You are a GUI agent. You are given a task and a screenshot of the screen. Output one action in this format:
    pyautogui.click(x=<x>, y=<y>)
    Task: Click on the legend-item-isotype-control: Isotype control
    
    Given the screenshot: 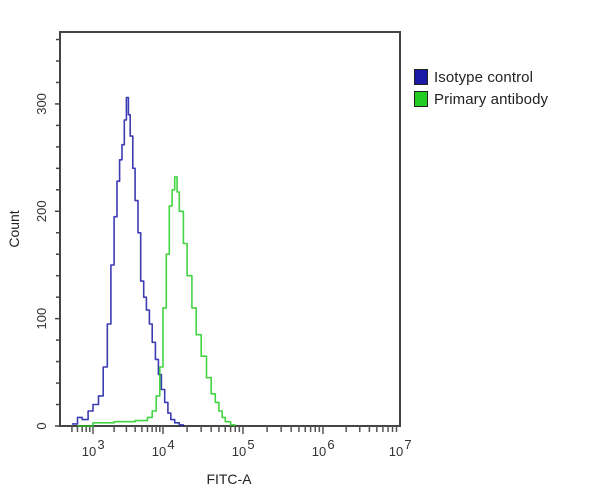 What is the action you would take?
    pyautogui.click(x=481, y=77)
    